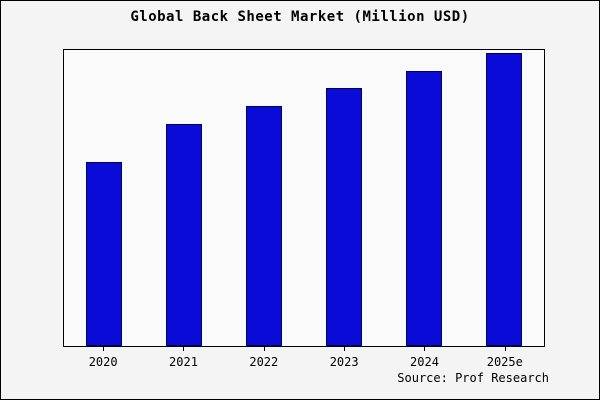 This screenshot has height=400, width=600. Describe the element at coordinates (344, 358) in the screenshot. I see `x-tick-label-2023: 2023` at that location.